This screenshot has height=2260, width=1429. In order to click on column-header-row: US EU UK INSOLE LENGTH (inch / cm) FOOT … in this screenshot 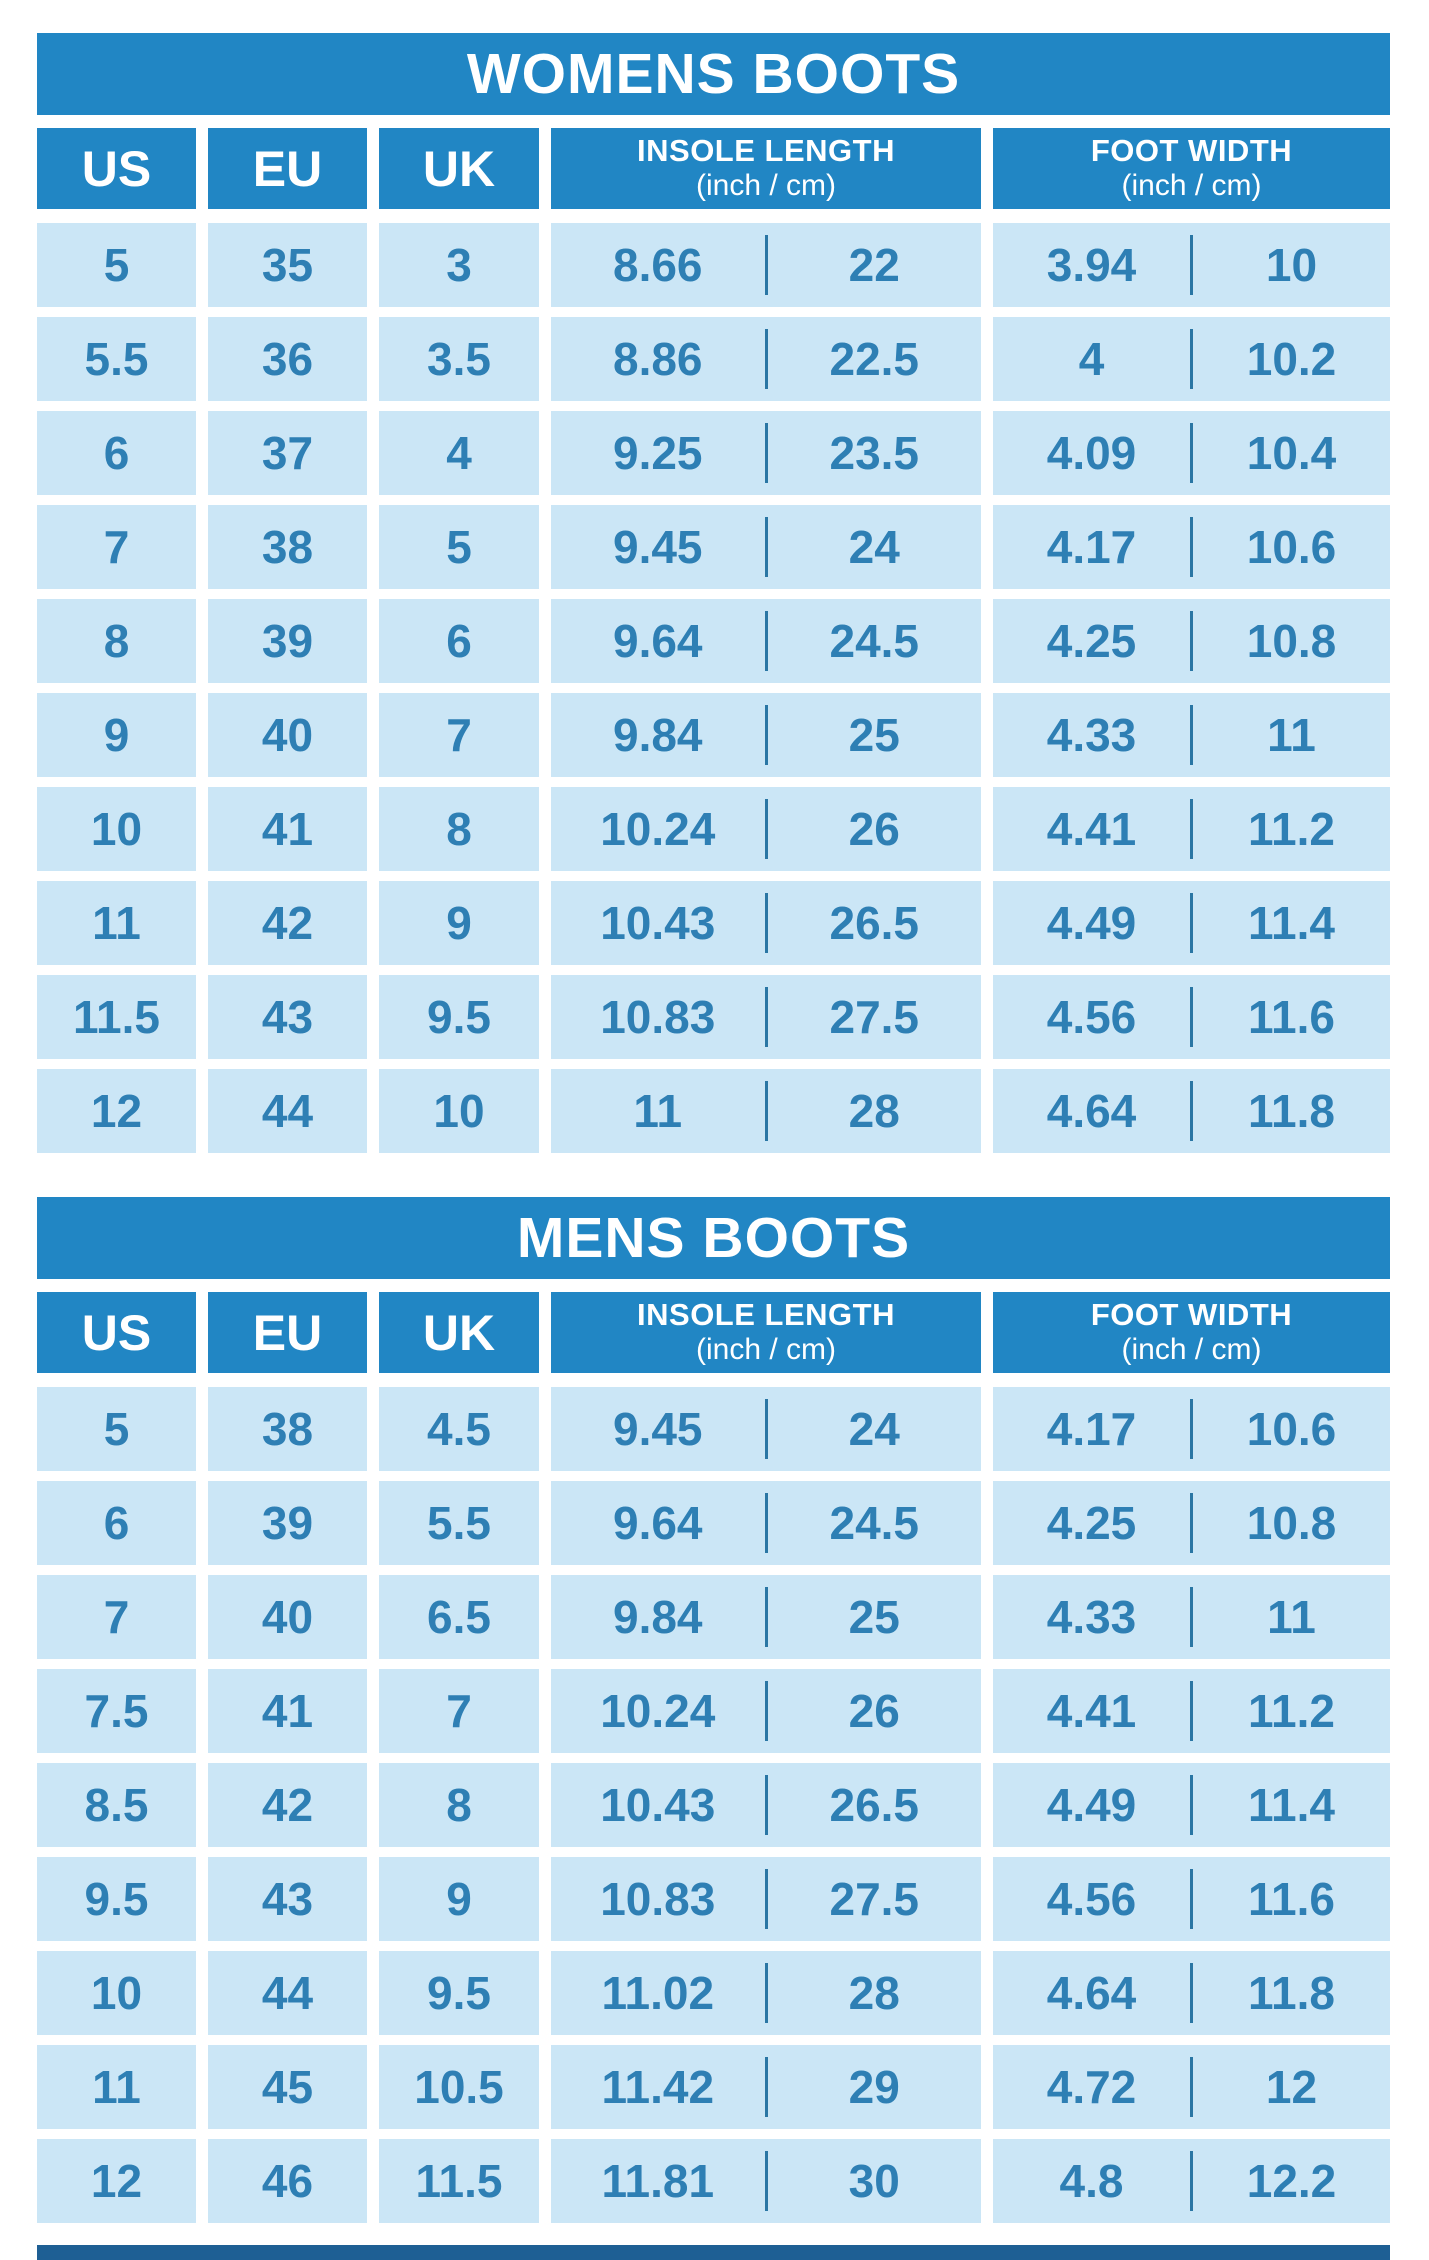, I will do `click(713, 168)`.